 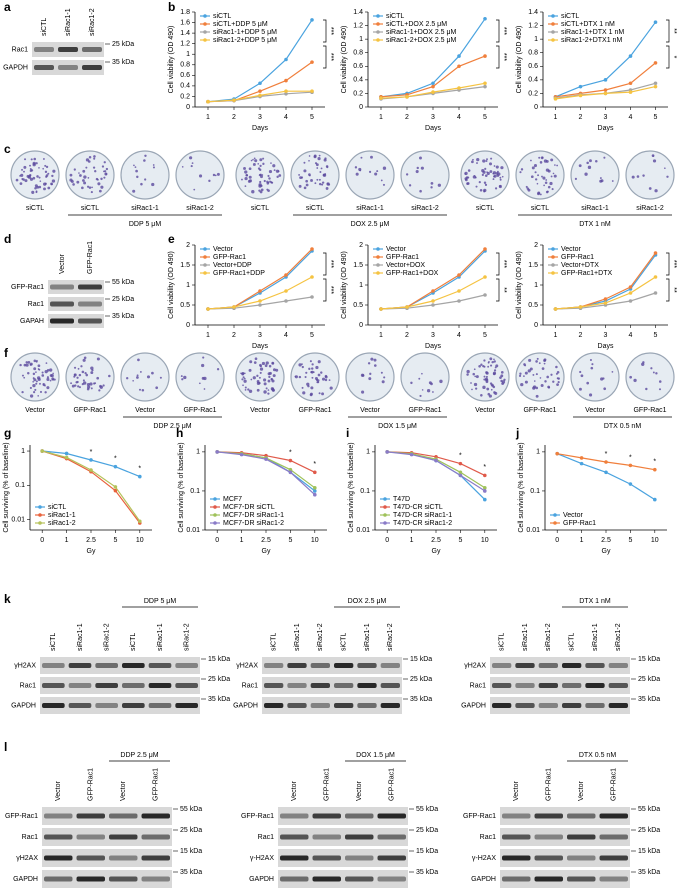 I want to click on x-tick-label: 4, so click(x=286, y=335).